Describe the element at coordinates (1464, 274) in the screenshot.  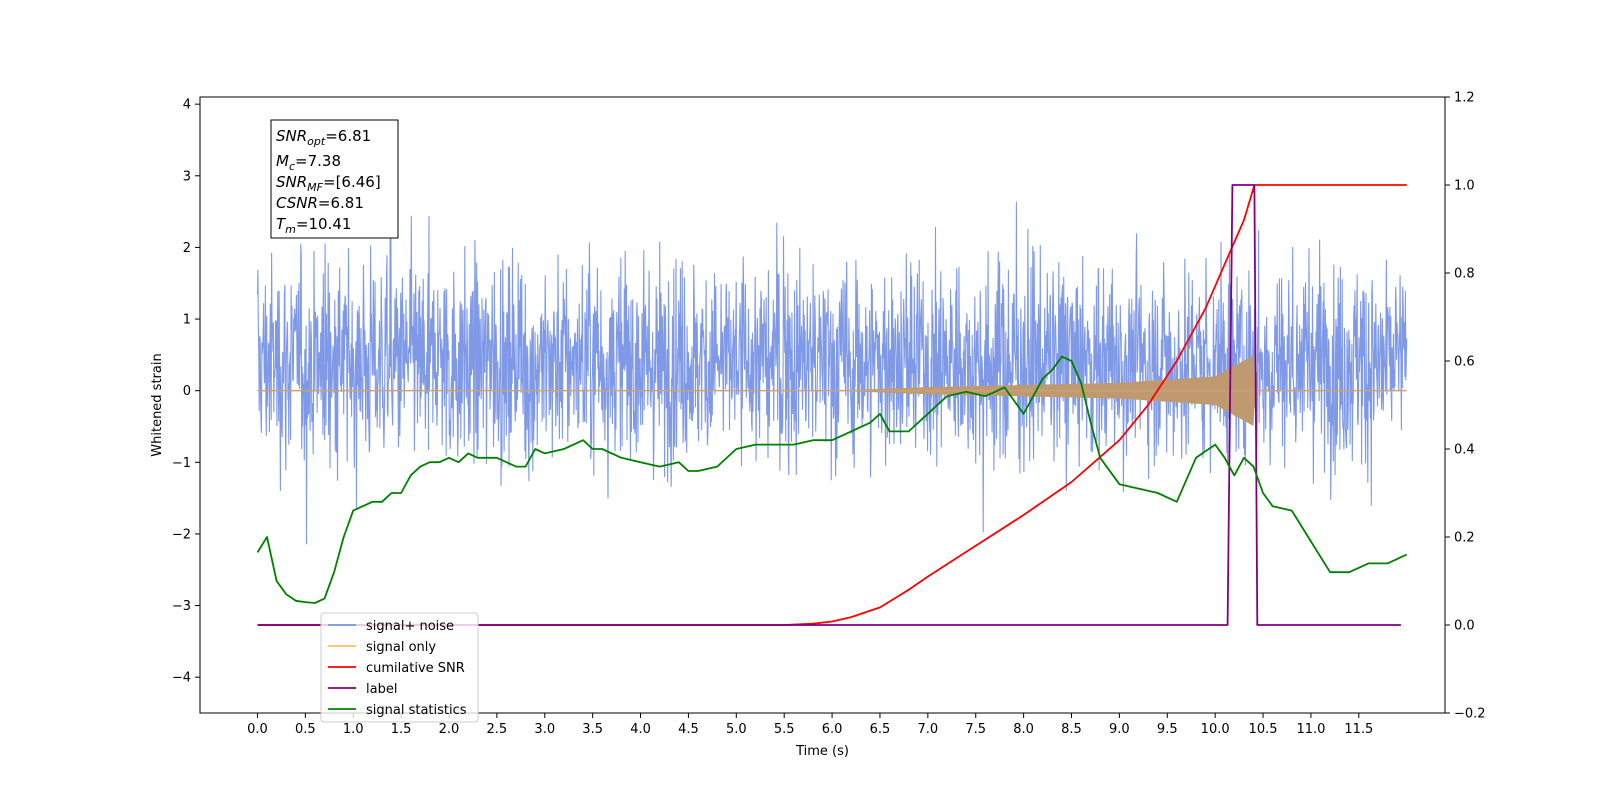
I see `y2-tick-label: 0.8` at that location.